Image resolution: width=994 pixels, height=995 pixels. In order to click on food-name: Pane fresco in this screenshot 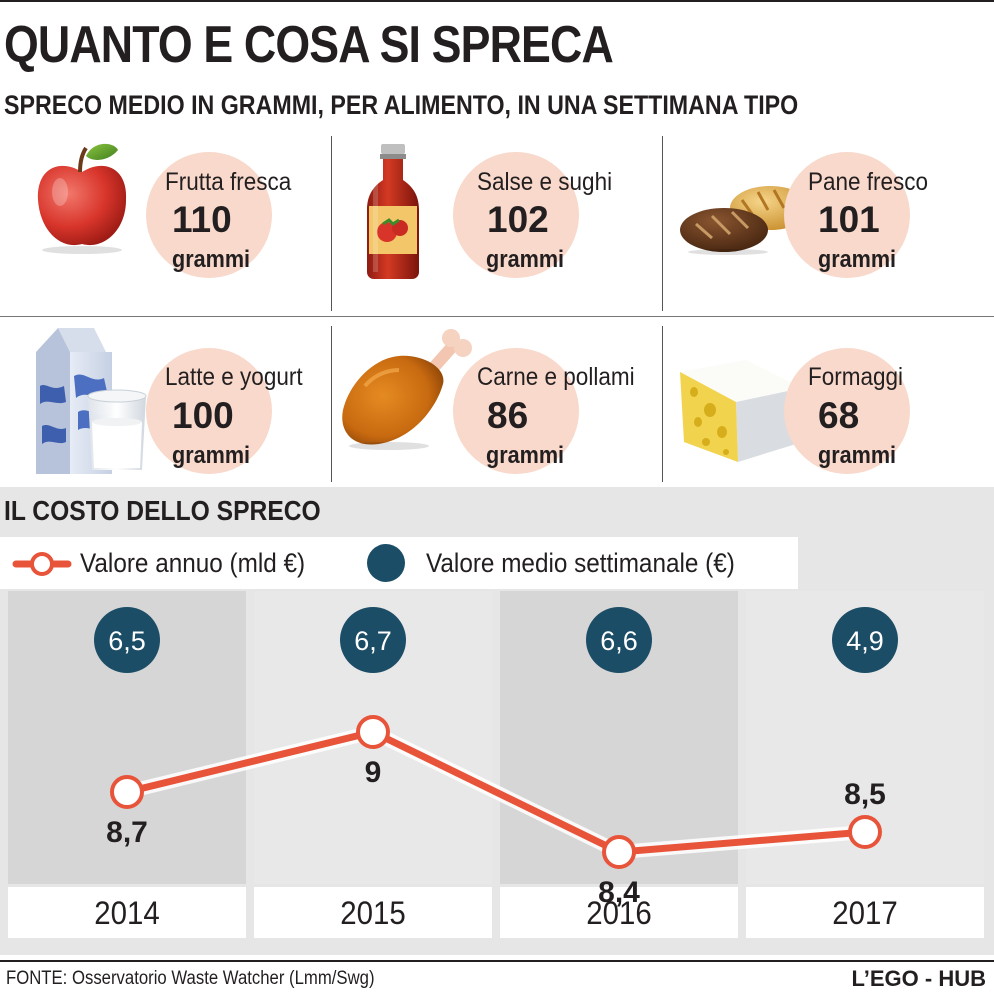, I will do `click(868, 182)`.